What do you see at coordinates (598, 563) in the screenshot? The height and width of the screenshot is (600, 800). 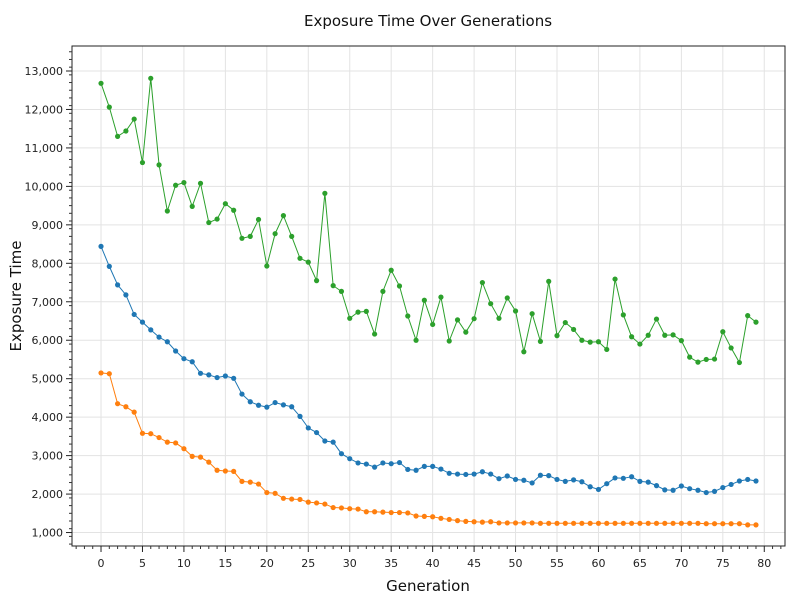 I see `x-tick-label: 60` at bounding box center [598, 563].